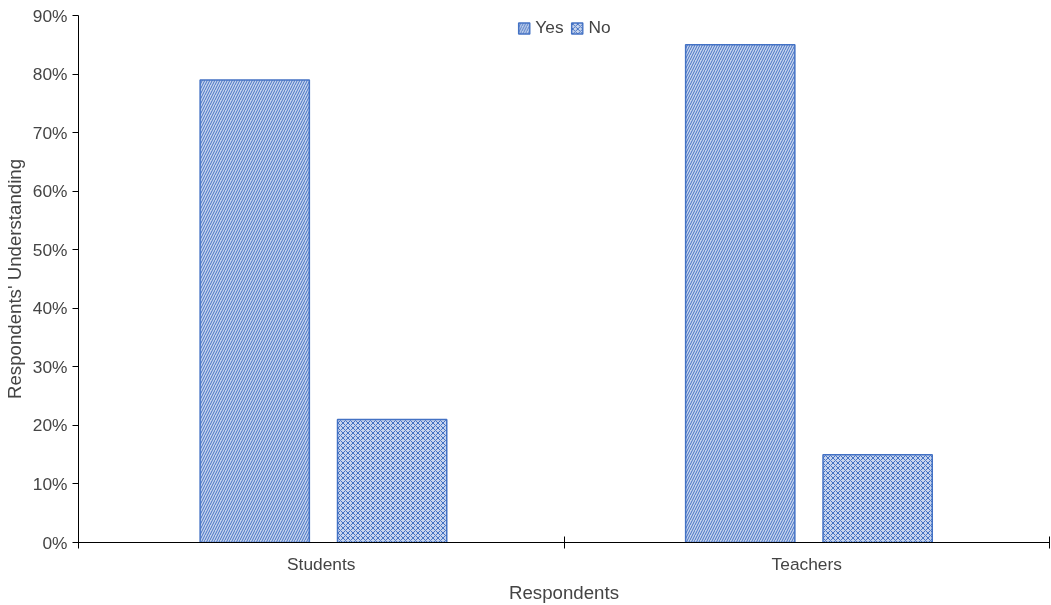  I want to click on legend-label: Yes, so click(549, 27).